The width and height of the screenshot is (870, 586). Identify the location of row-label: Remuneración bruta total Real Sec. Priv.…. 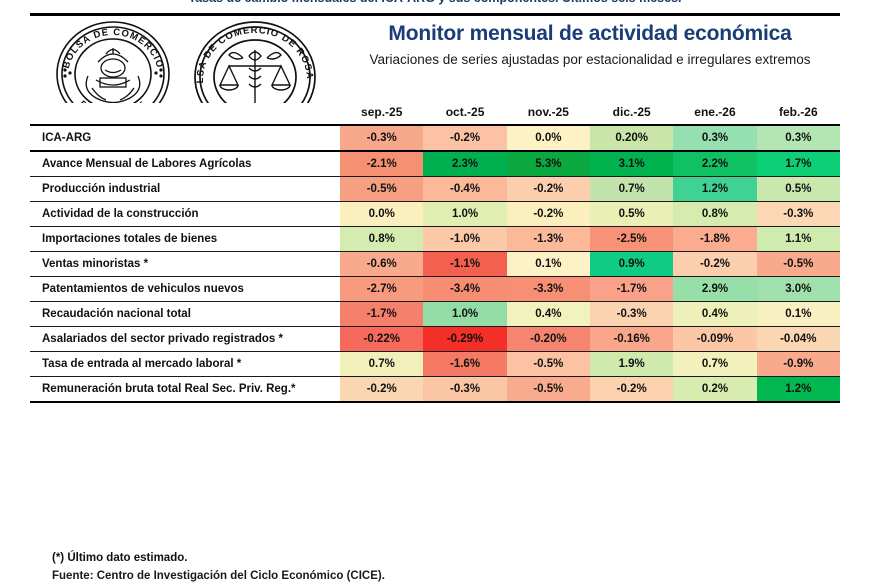
(185, 389).